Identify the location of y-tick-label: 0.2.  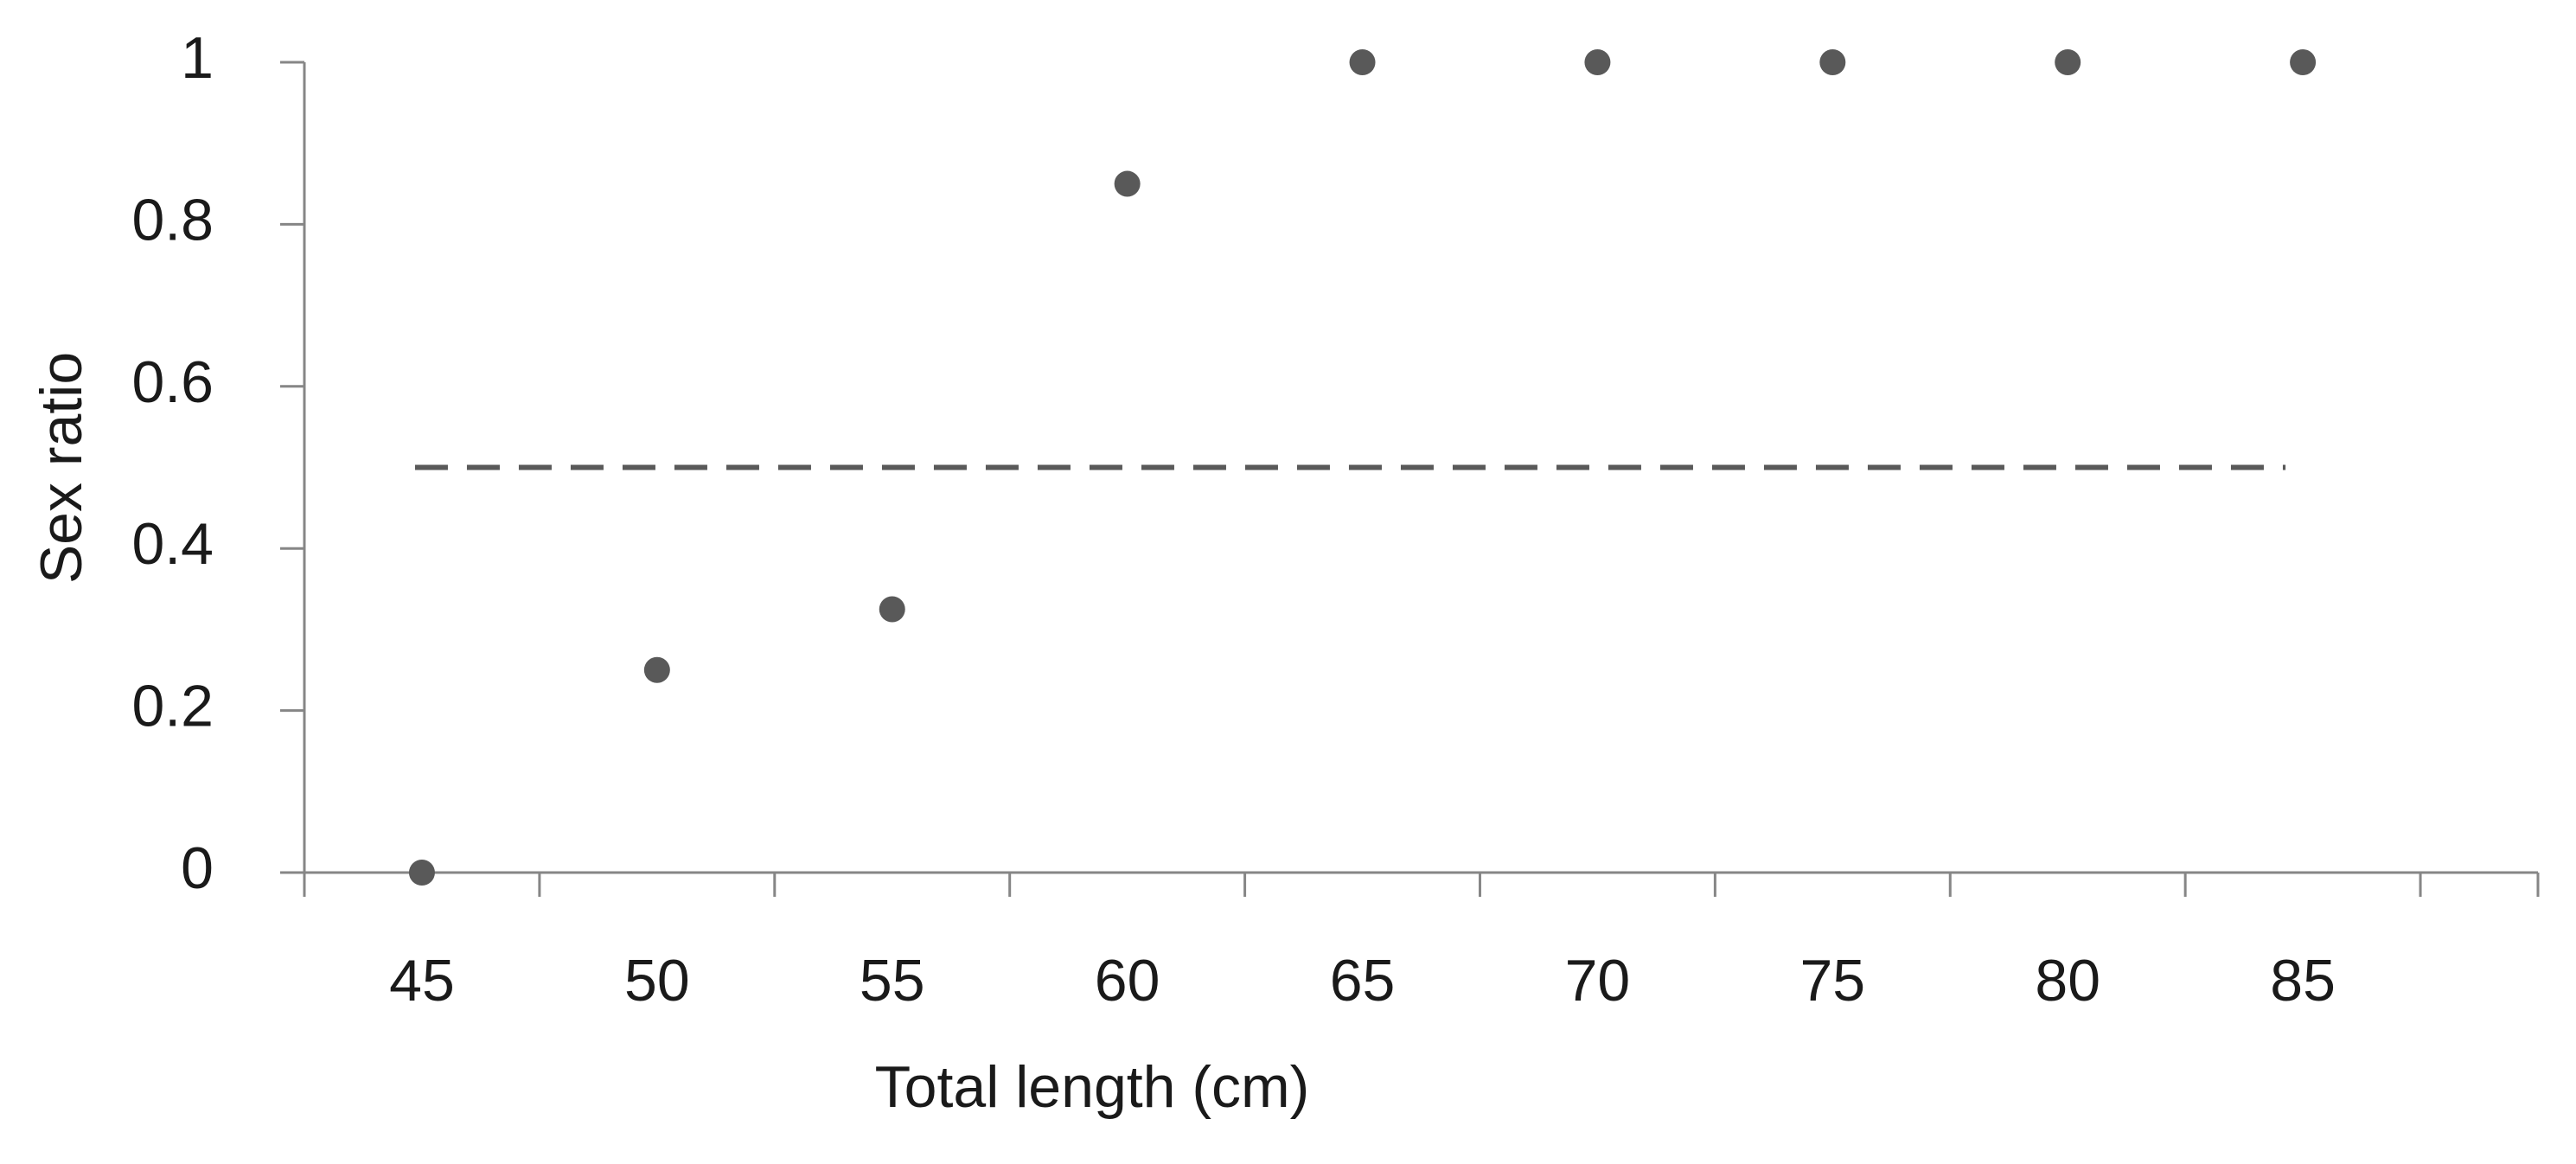
(172, 707).